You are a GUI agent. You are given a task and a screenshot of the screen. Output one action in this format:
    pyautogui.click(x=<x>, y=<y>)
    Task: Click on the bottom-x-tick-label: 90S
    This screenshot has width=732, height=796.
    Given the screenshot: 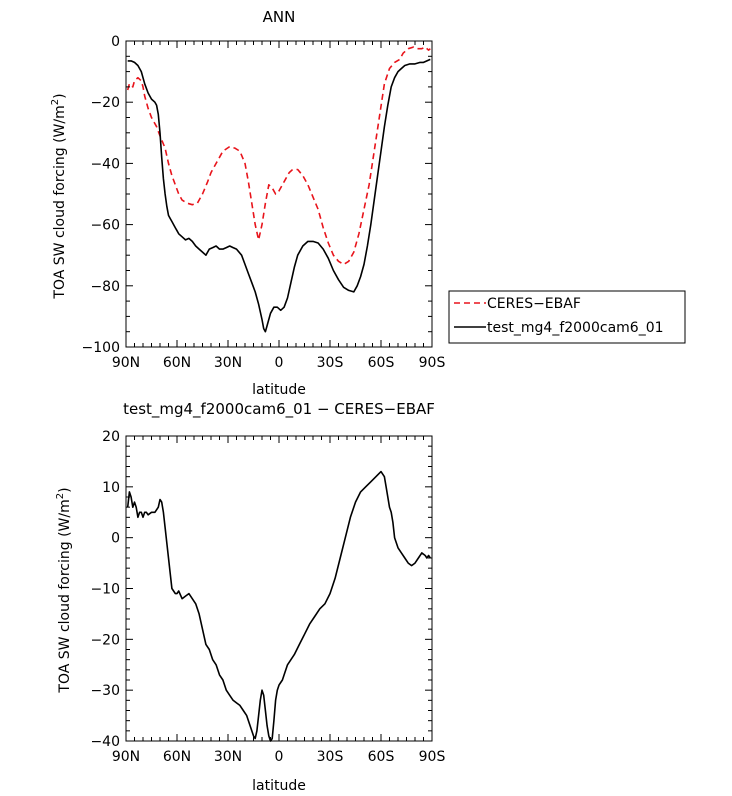 What is the action you would take?
    pyautogui.click(x=432, y=757)
    